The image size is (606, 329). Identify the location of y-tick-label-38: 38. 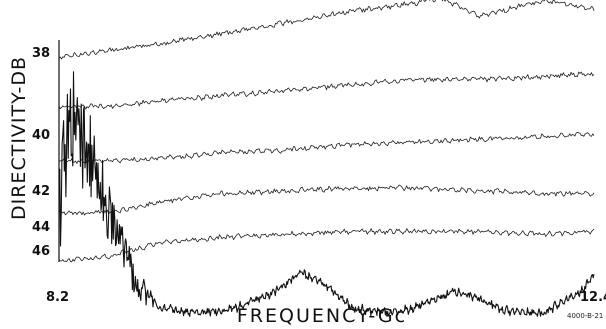
(41, 53).